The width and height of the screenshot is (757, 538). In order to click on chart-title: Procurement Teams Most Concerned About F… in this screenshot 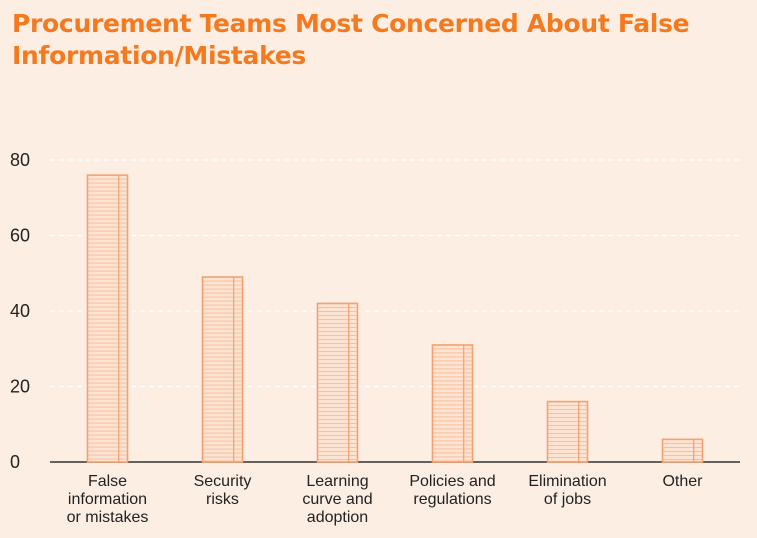, I will do `click(351, 39)`.